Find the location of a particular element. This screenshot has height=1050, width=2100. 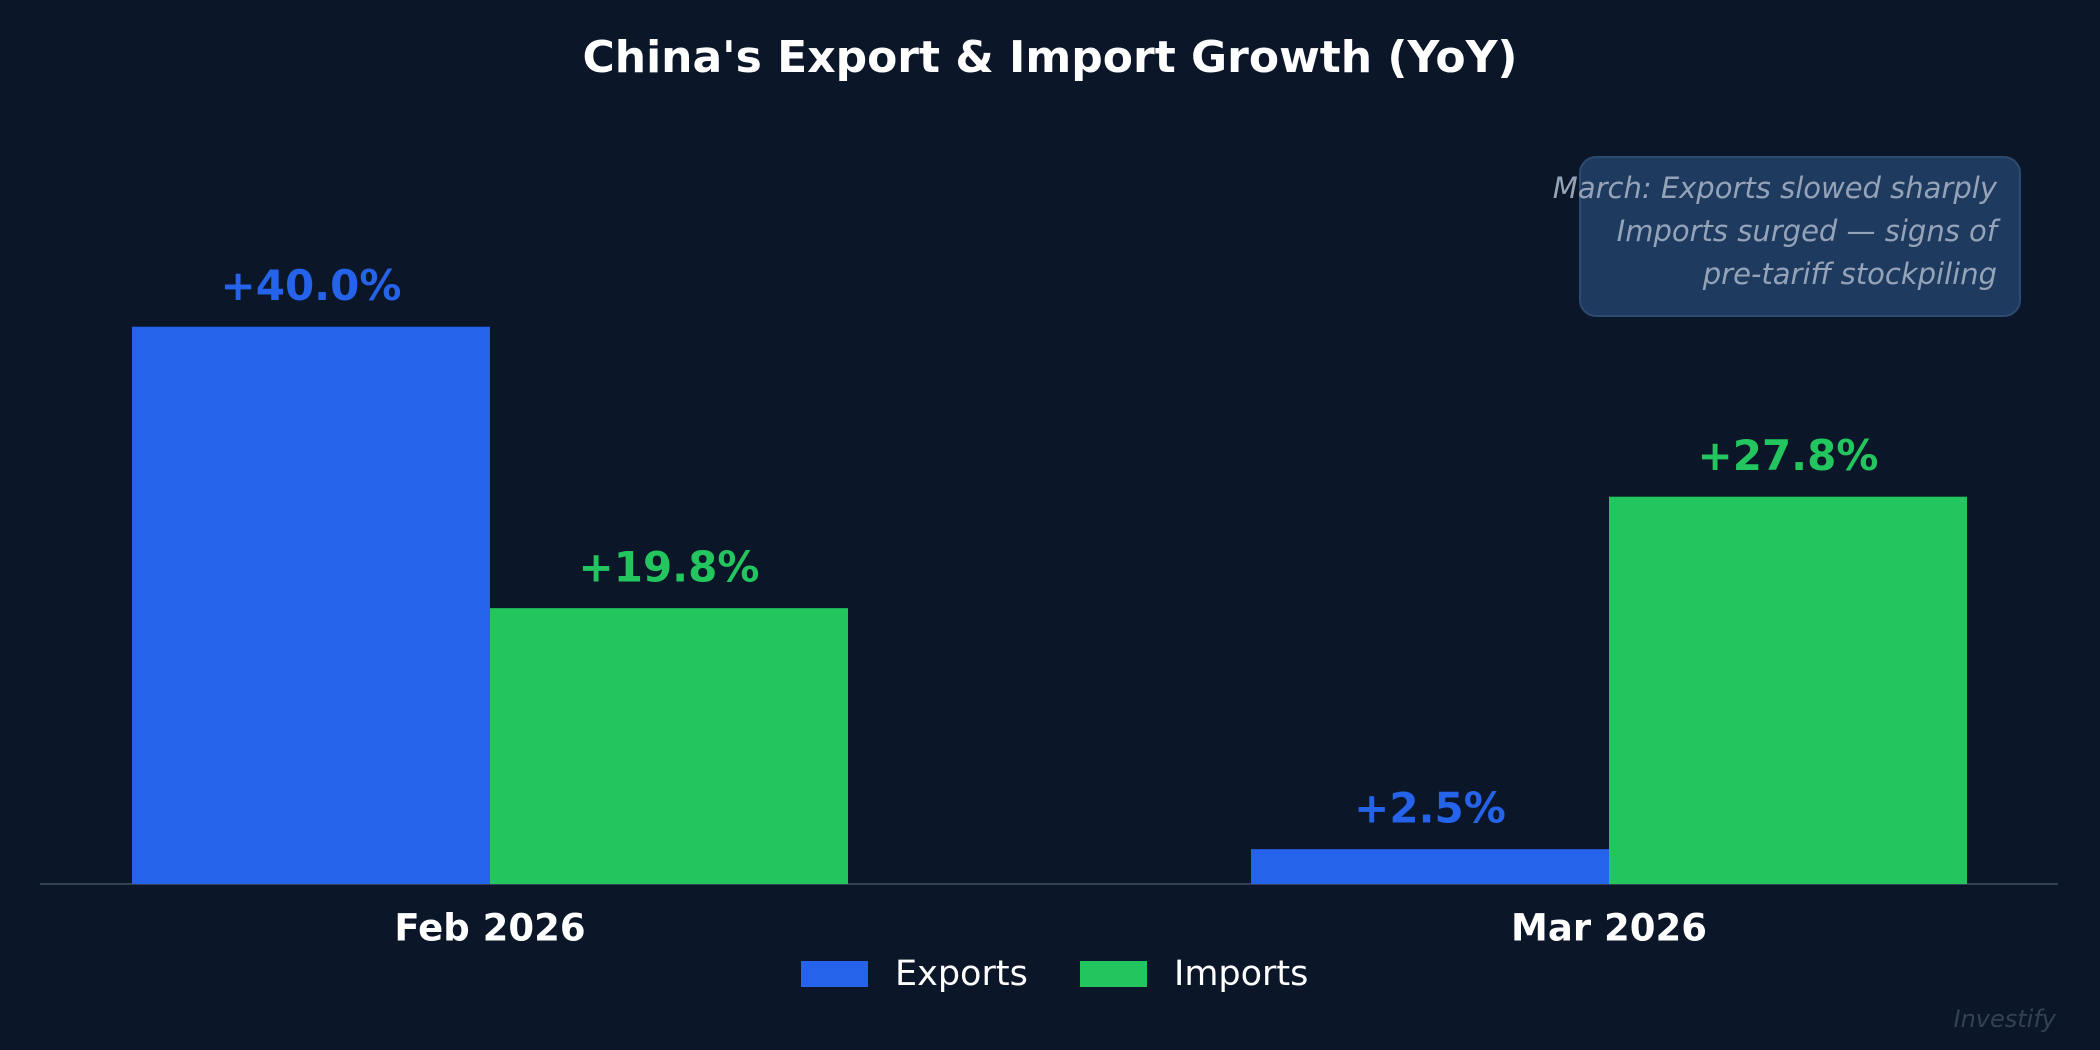

annotation-box is located at coordinates (1800, 236).